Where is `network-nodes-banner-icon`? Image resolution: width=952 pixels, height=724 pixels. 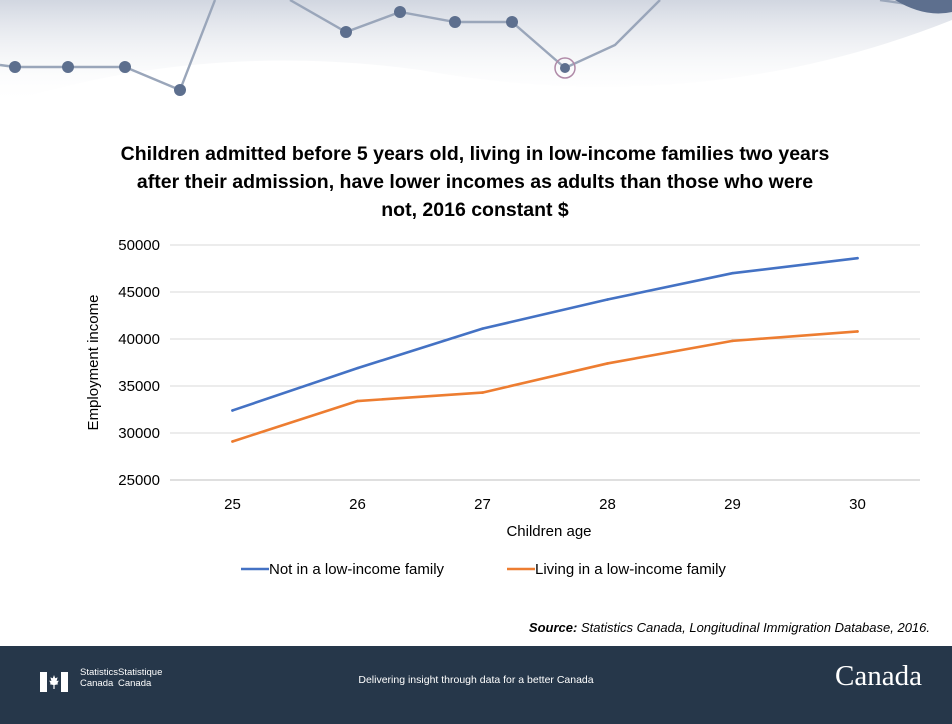 network-nodes-banner-icon is located at coordinates (476, 52).